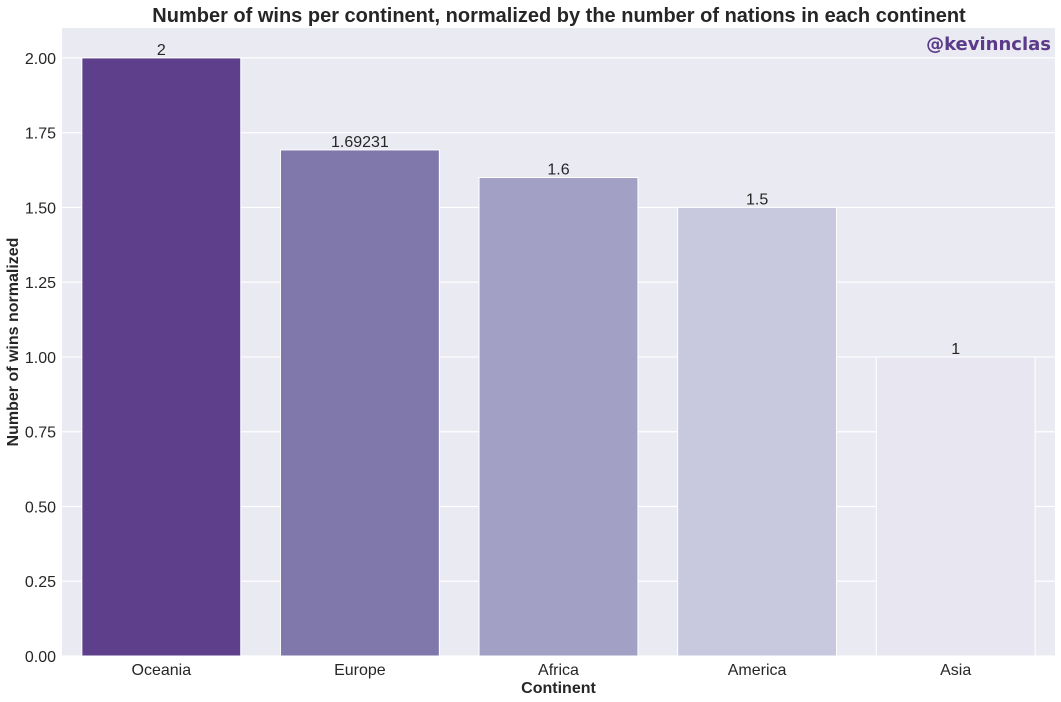 Image resolution: width=1061 pixels, height=702 pixels. I want to click on y-tick-label: 1.00, so click(40, 358).